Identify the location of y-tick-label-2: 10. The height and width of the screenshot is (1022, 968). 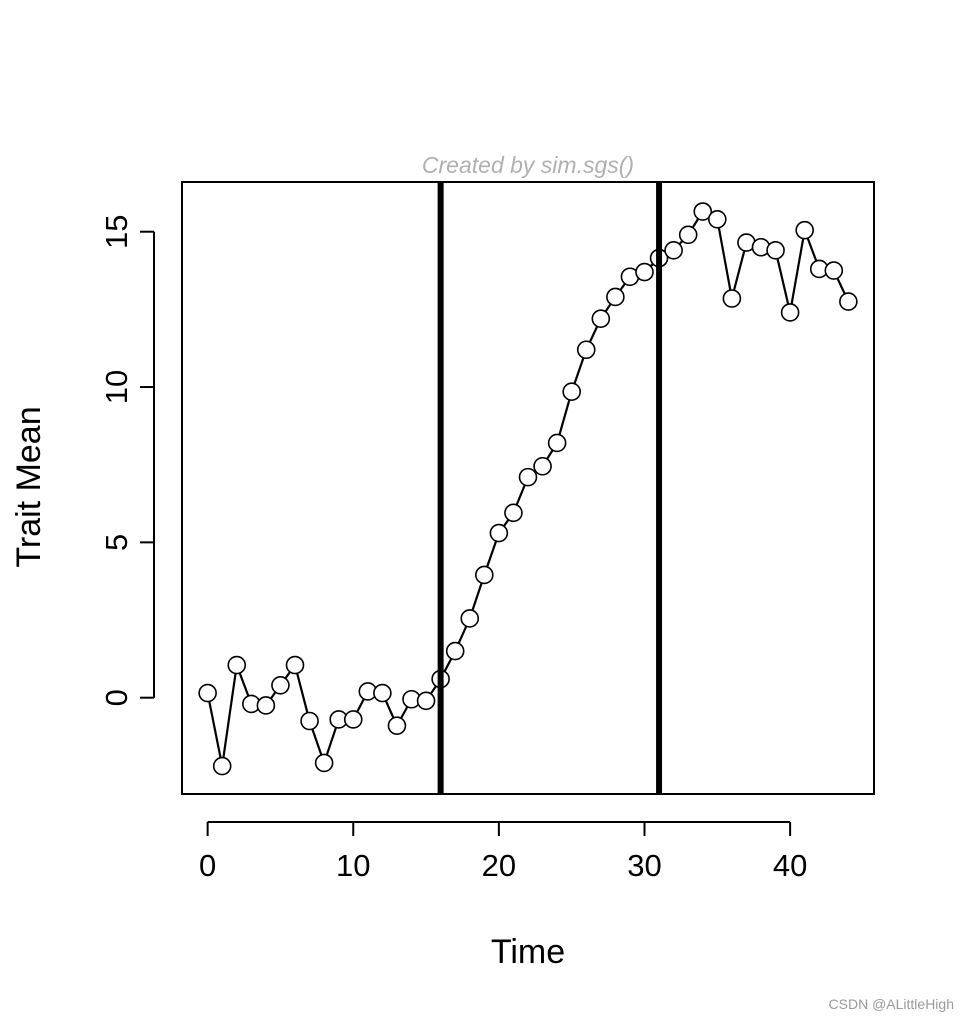
(116, 387).